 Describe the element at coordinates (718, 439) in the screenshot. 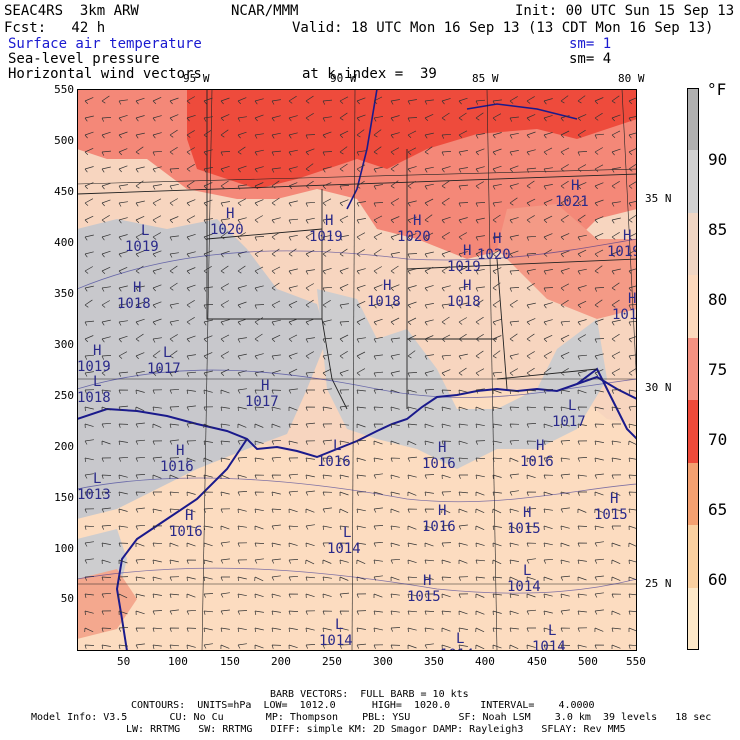

I see `colorbar-label: 70` at that location.